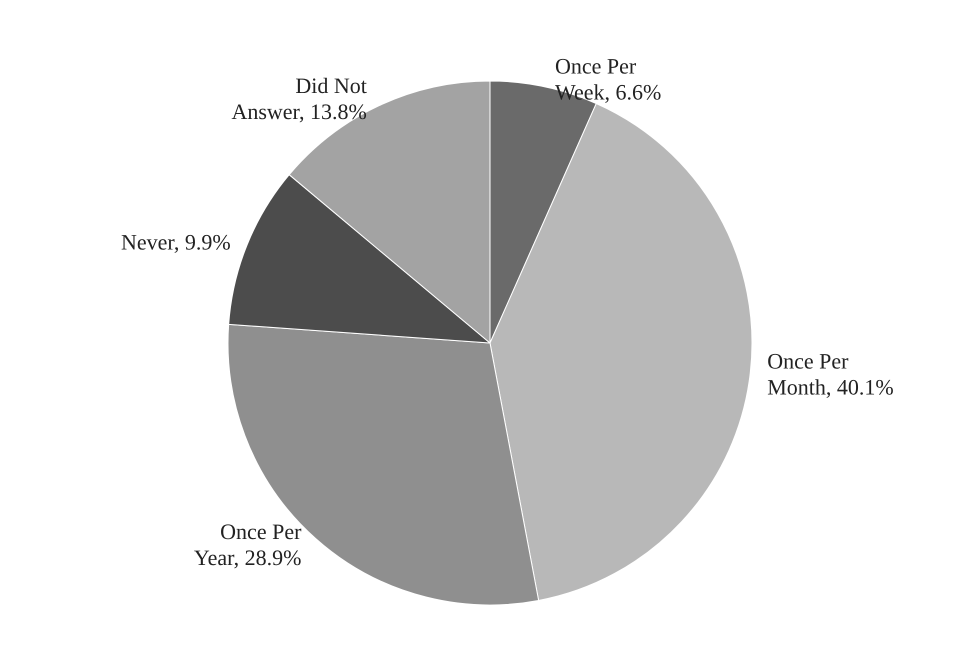 This screenshot has width=963, height=669. Describe the element at coordinates (608, 78) in the screenshot. I see `slice-label: Once Per Week, 6.6%` at that location.